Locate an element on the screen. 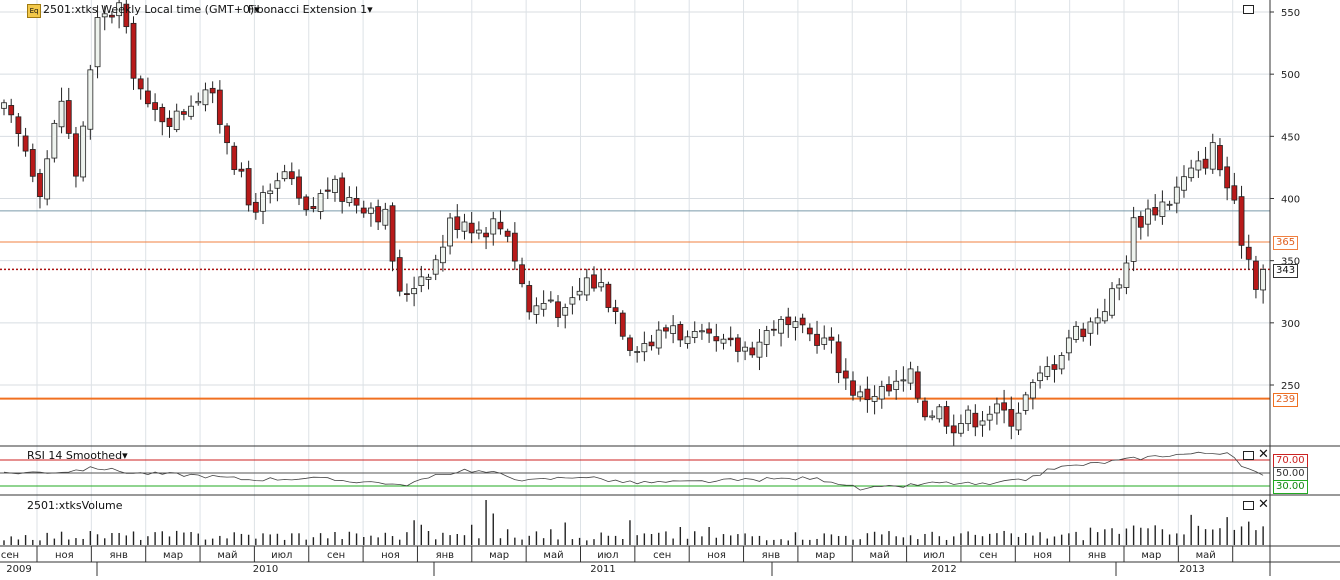 This screenshot has width=1340, height=580. rsi-menu: RSI 14 Smoothed▾ is located at coordinates (77, 455).